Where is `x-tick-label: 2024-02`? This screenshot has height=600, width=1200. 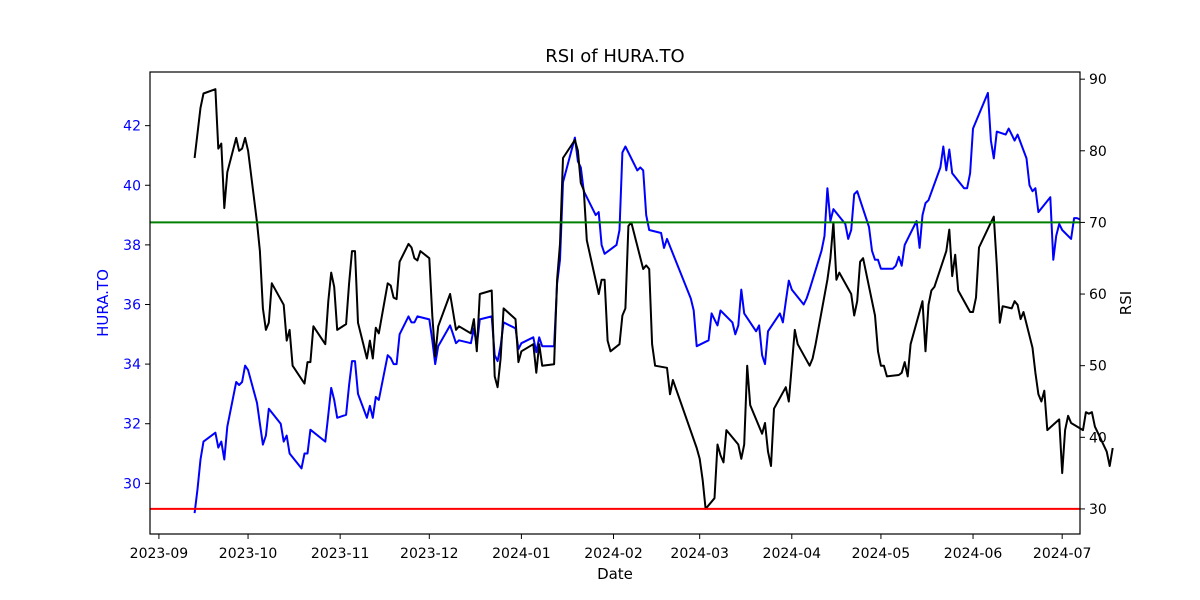
x-tick-label: 2024-02 is located at coordinates (613, 554).